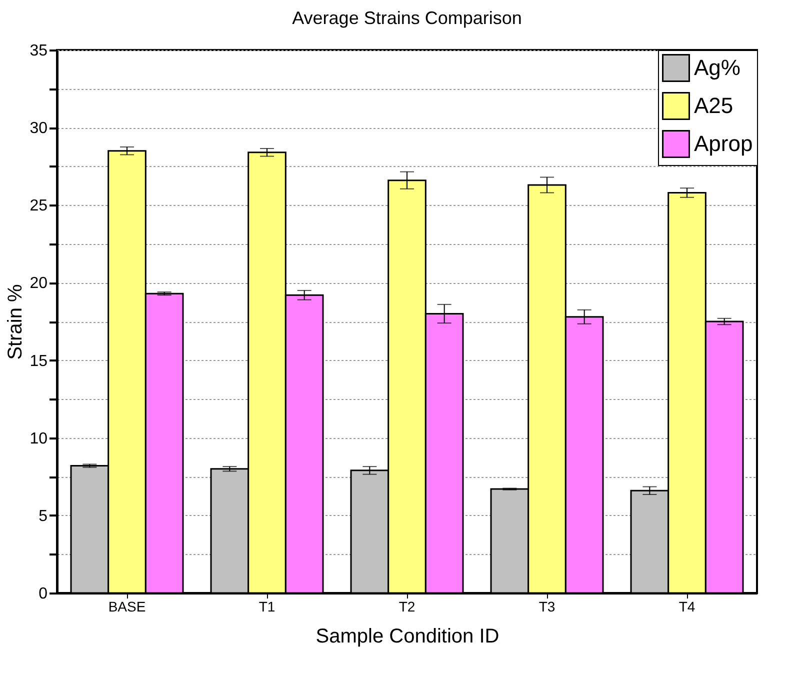  I want to click on x-tick-label: T3, so click(547, 606).